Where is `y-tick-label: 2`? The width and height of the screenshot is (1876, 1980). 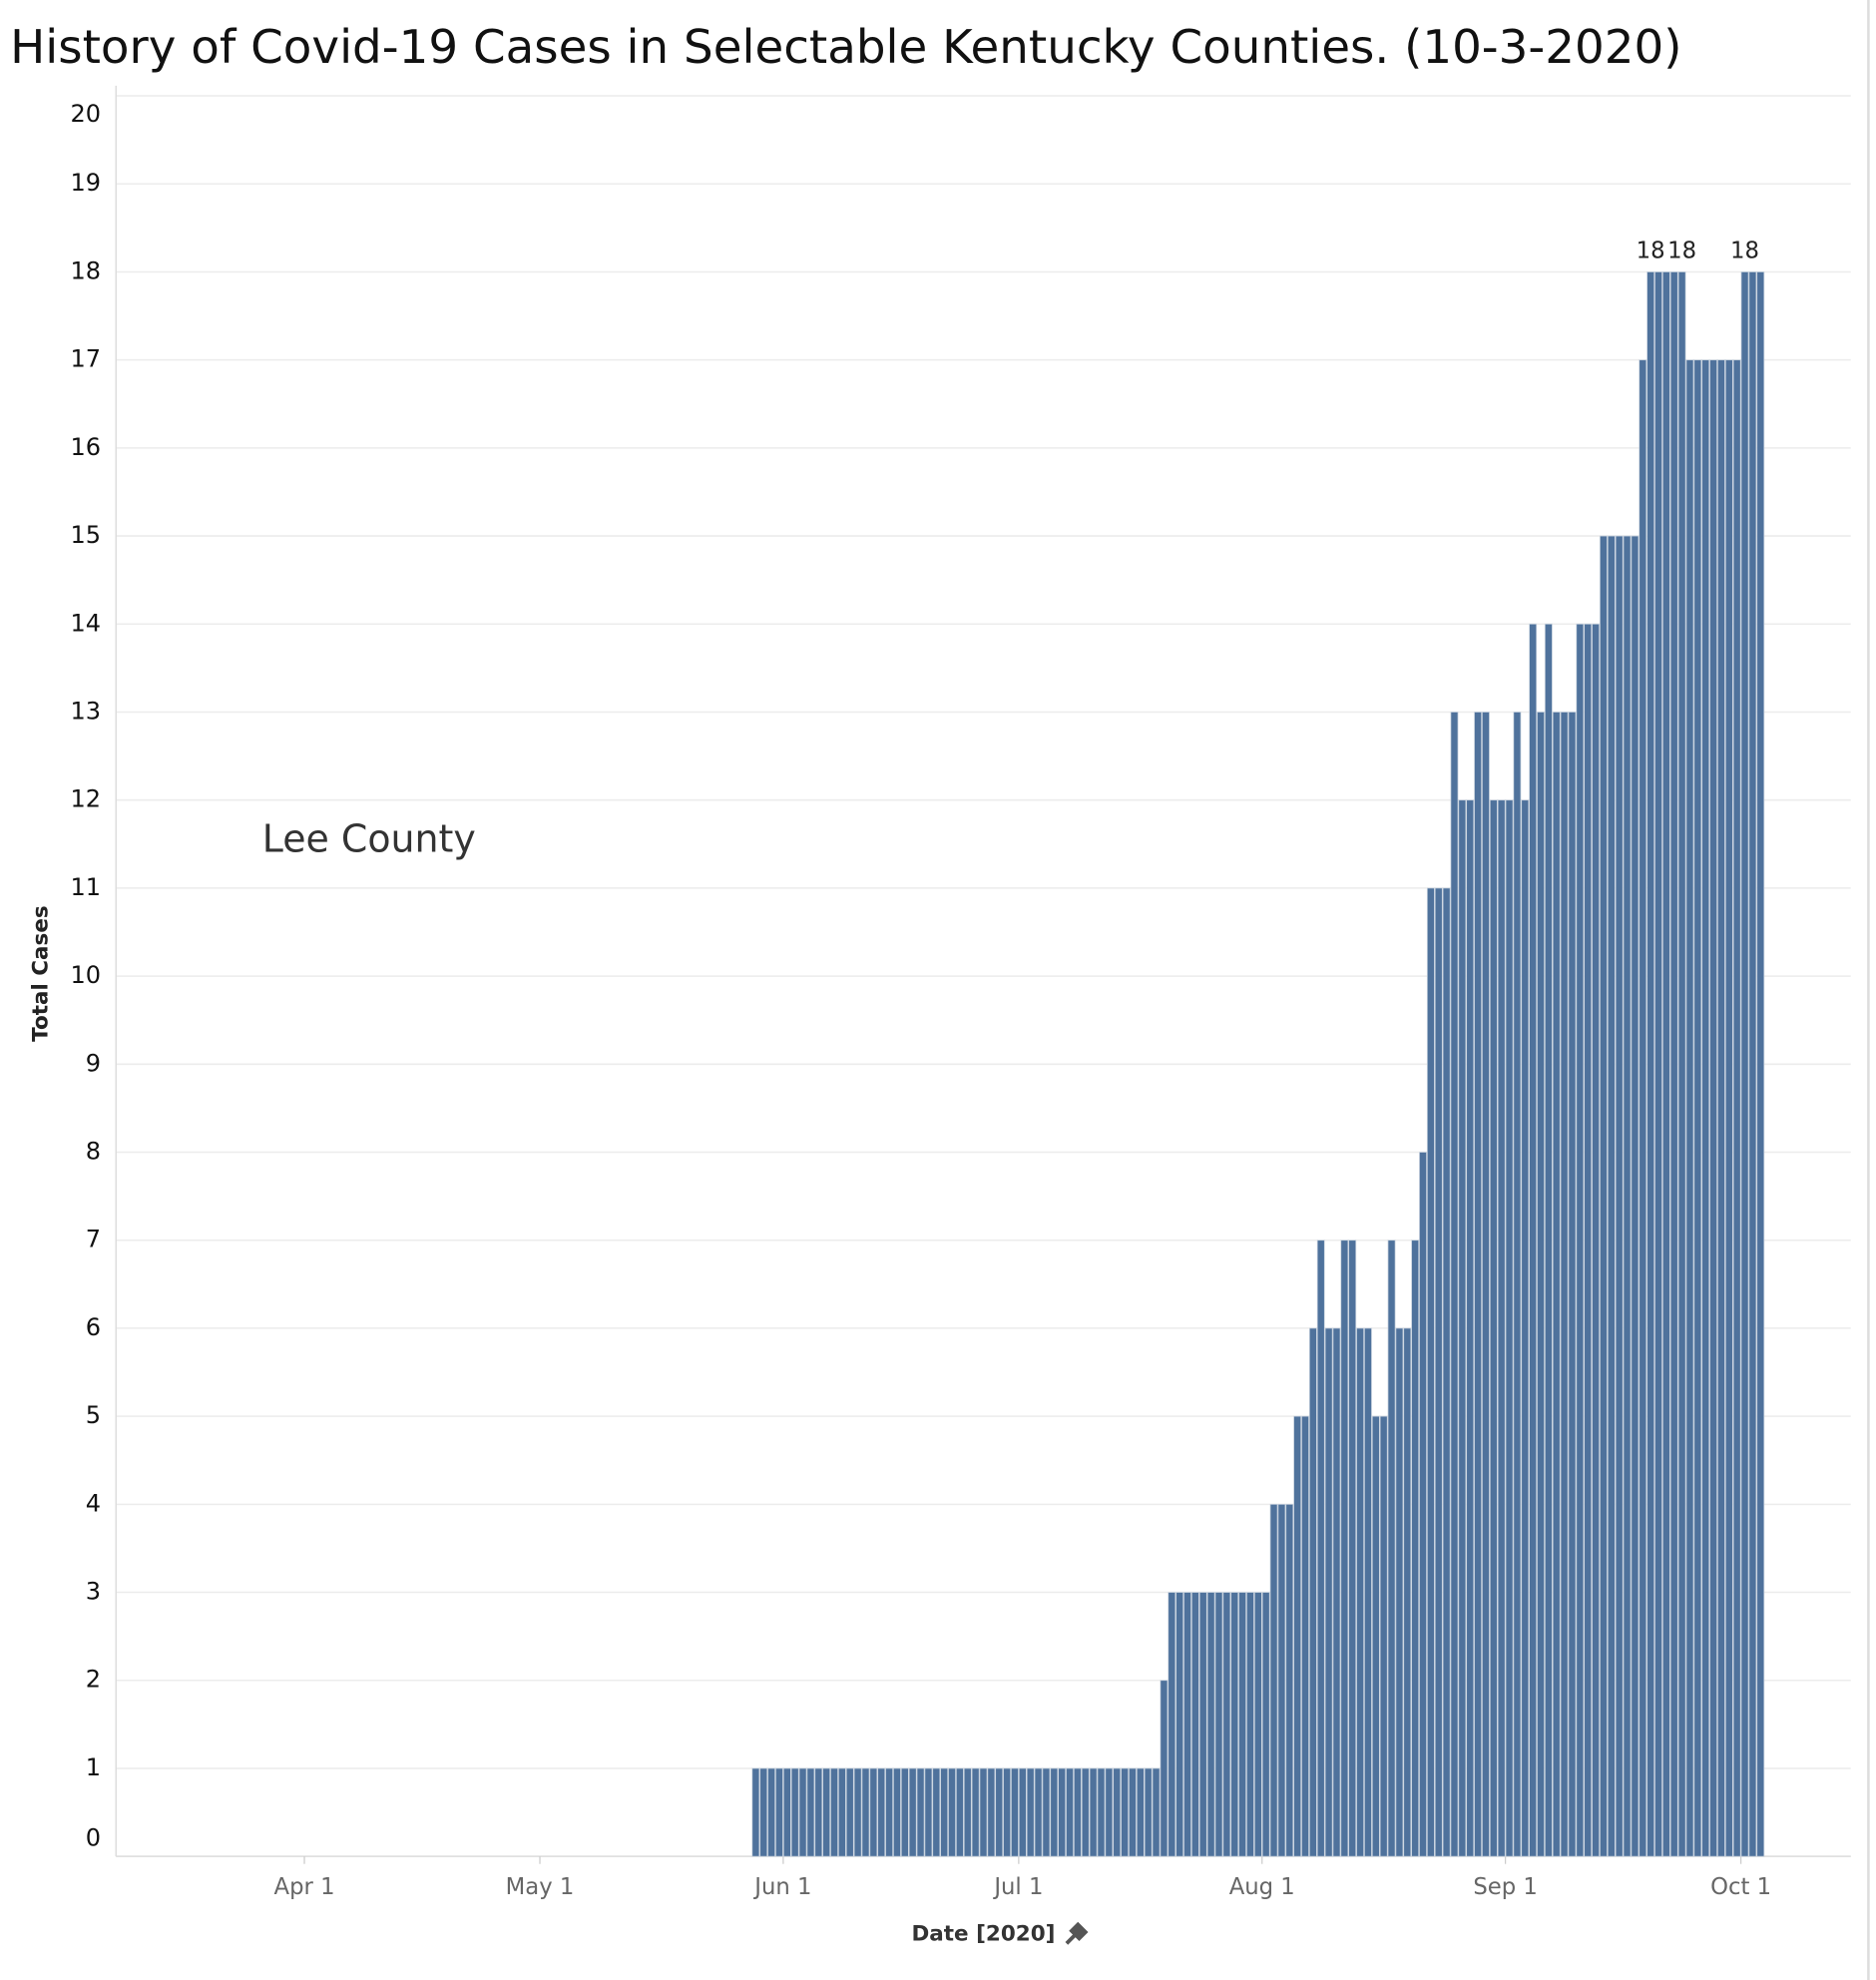 y-tick-label: 2 is located at coordinates (93, 1680).